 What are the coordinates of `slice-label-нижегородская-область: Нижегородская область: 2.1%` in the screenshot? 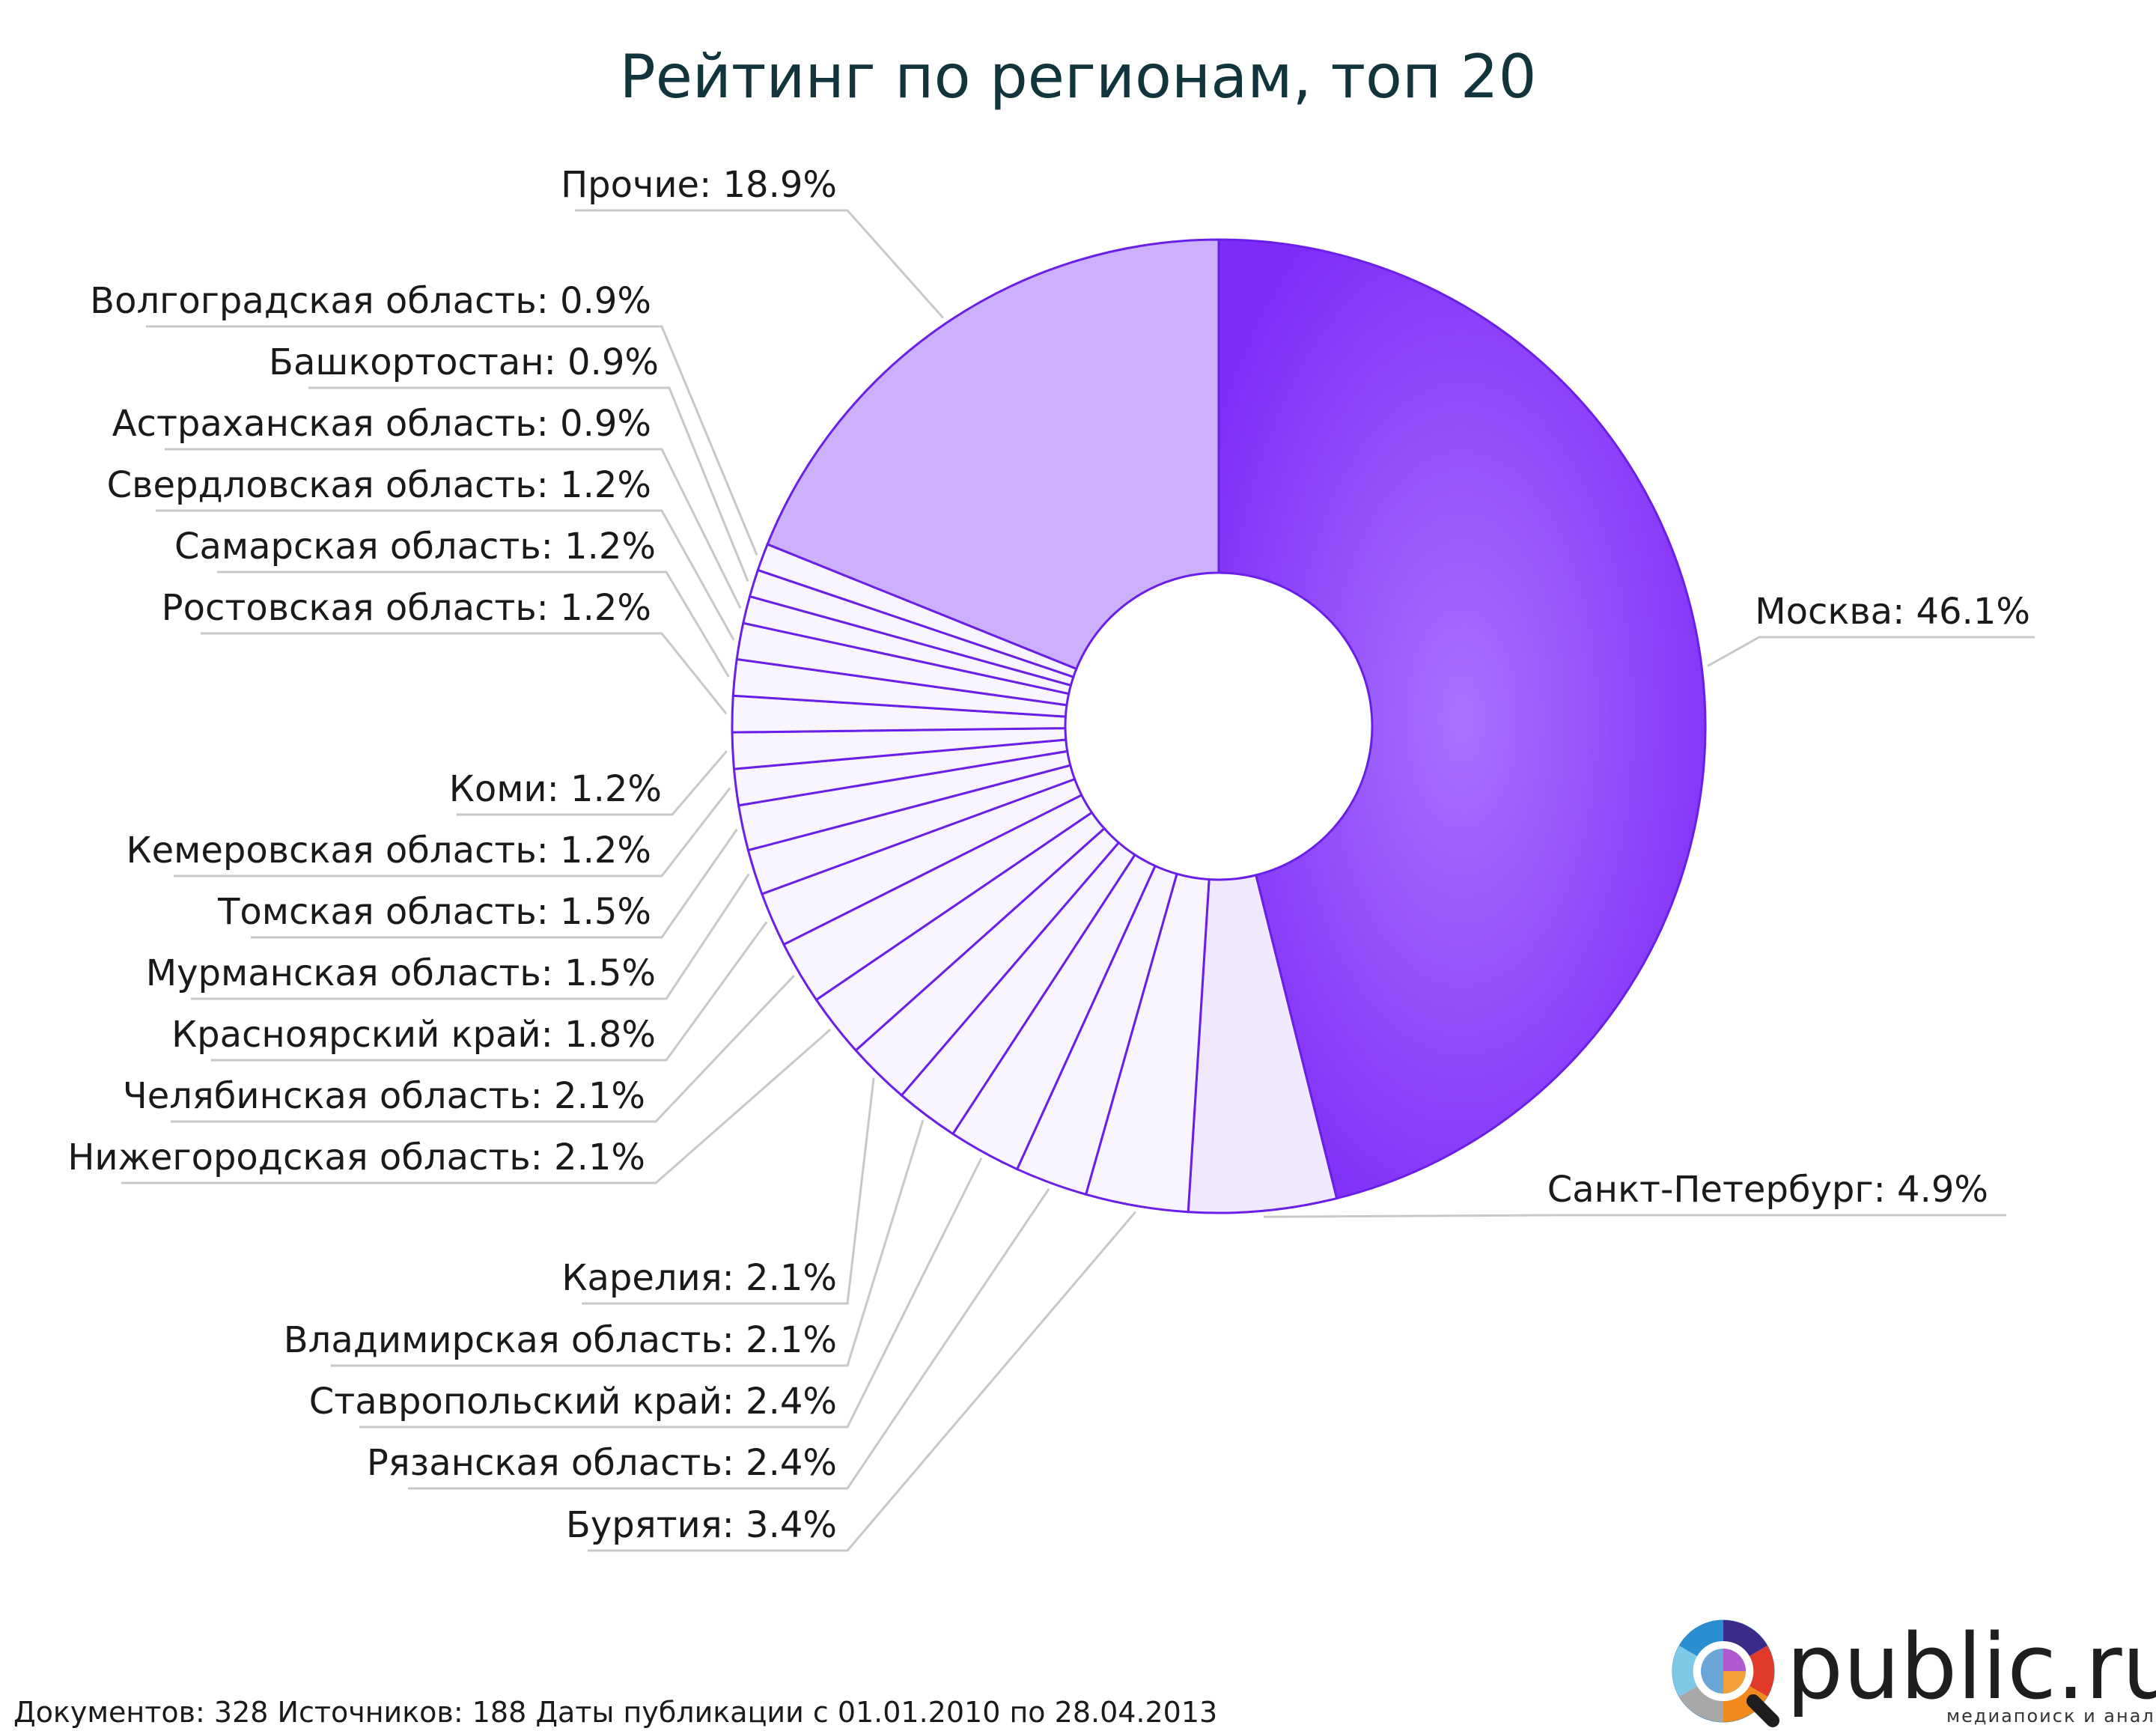 It's located at (356, 1157).